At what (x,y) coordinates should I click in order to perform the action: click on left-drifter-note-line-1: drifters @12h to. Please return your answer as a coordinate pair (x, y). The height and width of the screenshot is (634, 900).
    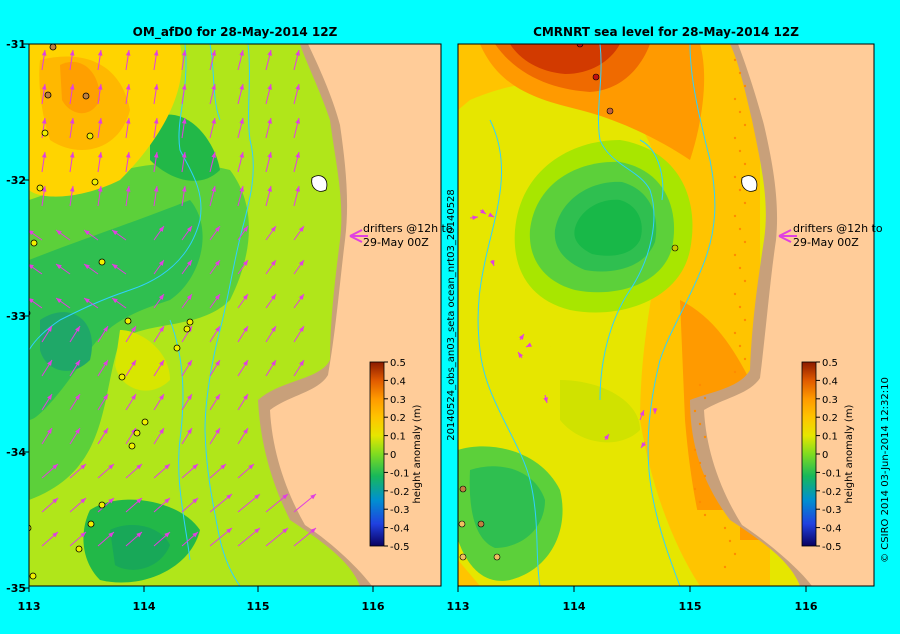
    Looking at the image, I should click on (408, 228).